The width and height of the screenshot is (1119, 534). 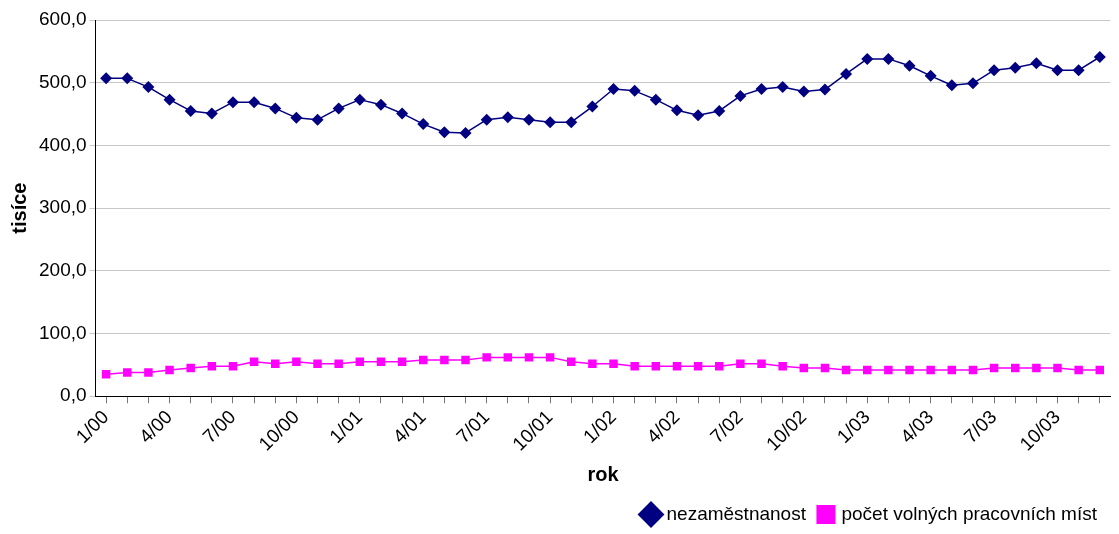 What do you see at coordinates (980, 426) in the screenshot?
I see `x-tick-label: 7/03` at bounding box center [980, 426].